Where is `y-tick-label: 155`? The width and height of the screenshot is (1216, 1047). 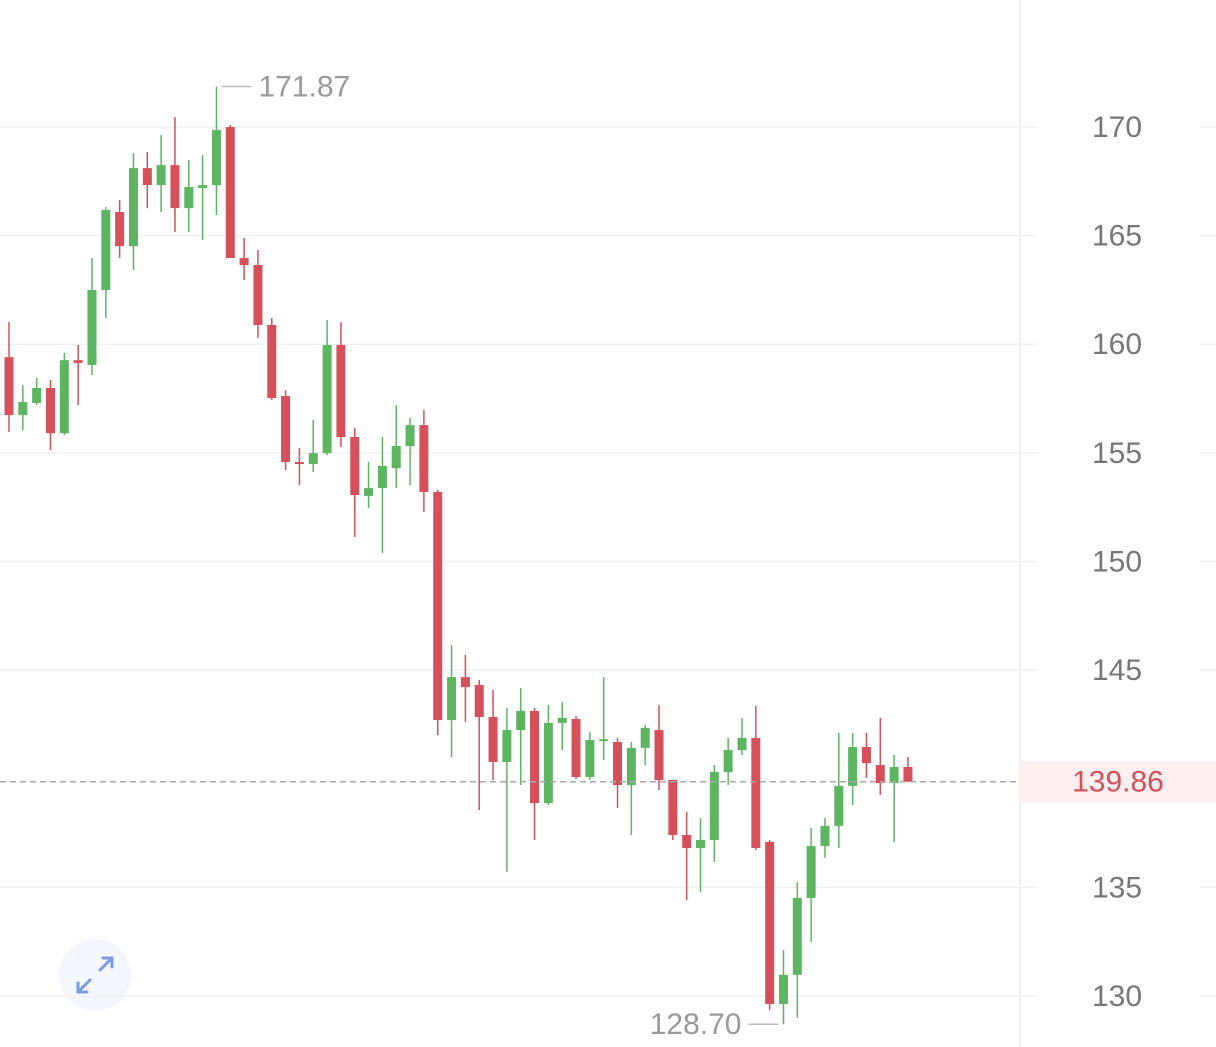
y-tick-label: 155 is located at coordinates (1117, 453).